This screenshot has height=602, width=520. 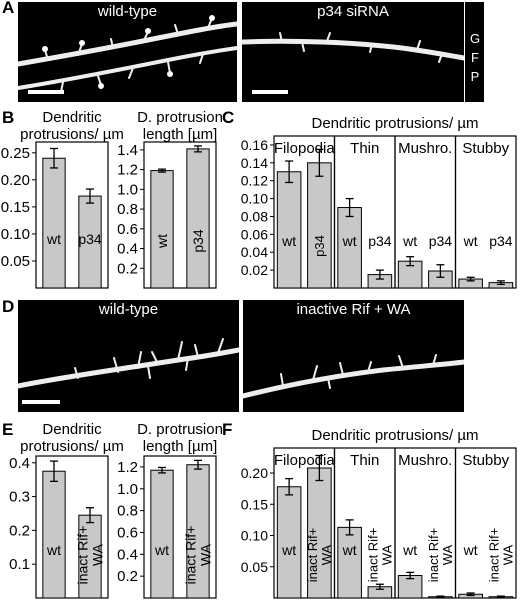 I want to click on y-tick-label: 0.16, so click(x=254, y=145).